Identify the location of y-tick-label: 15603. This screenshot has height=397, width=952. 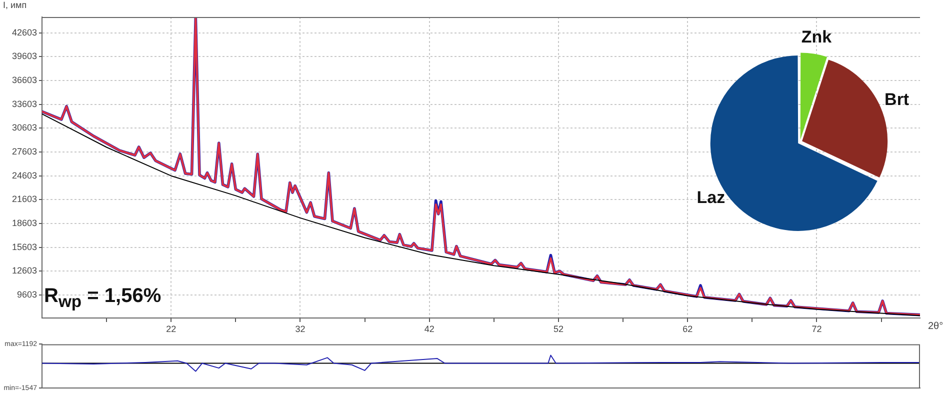
(24, 247).